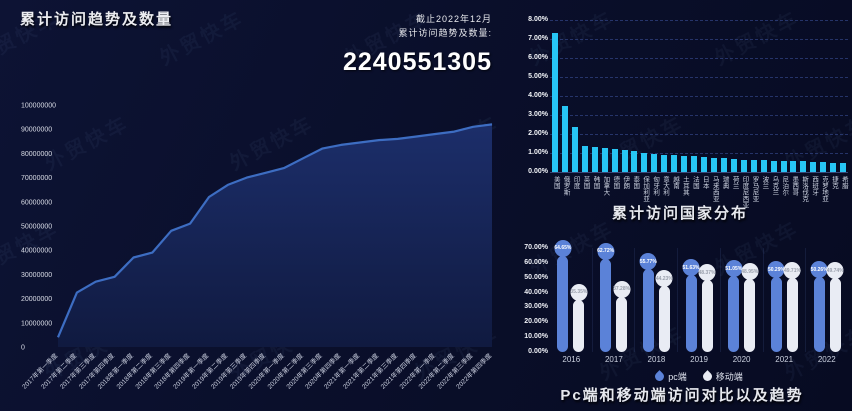 The image size is (852, 411). What do you see at coordinates (750, 307) in the screenshot?
I see `pm-bar-mobile: 48.95%` at bounding box center [750, 307].